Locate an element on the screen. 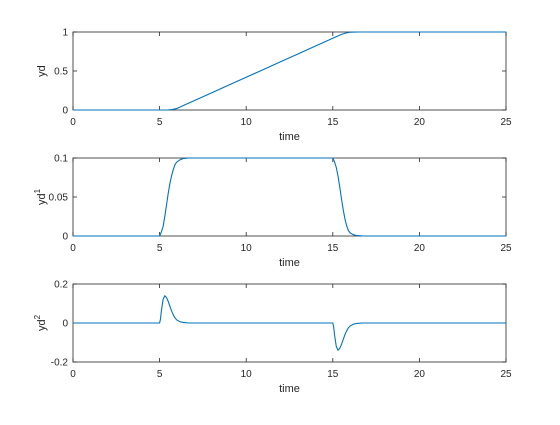 The width and height of the screenshot is (560, 425). y-axis-label-superscript: 2 is located at coordinates (37, 316).